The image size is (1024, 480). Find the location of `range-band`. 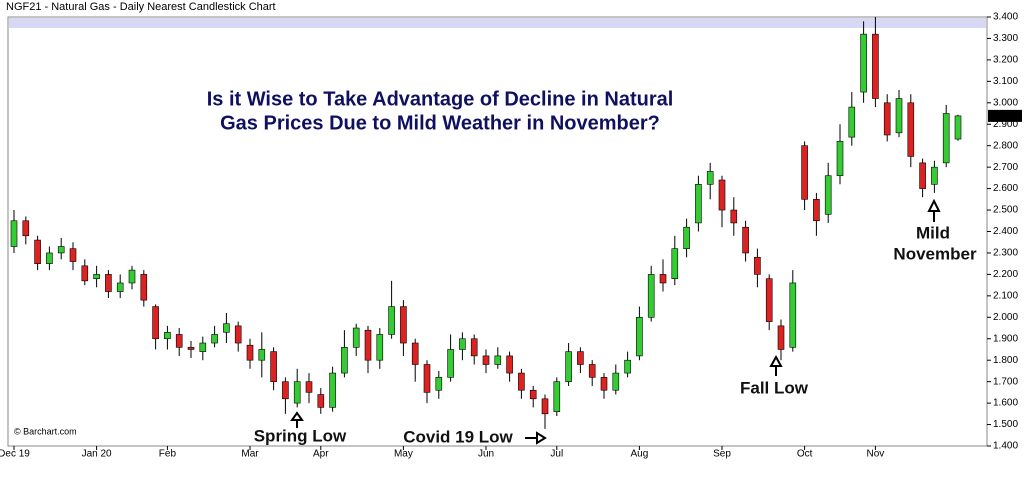

range-band is located at coordinates (497, 23).